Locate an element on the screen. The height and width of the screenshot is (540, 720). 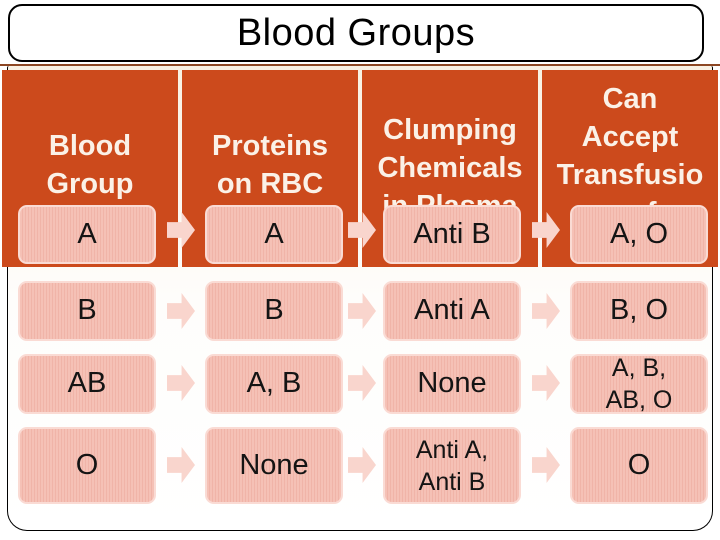
header-clumping-chemicals-label: Clumping Chemicals in Plasma is located at coordinates (450, 167).